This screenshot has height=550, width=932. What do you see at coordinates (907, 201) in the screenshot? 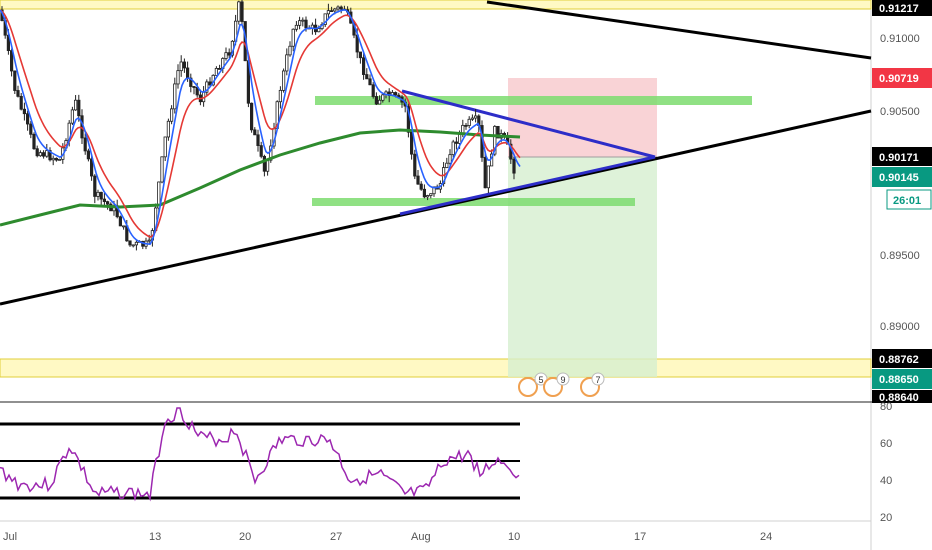
I see `countdown-text: 26:01` at bounding box center [907, 201].